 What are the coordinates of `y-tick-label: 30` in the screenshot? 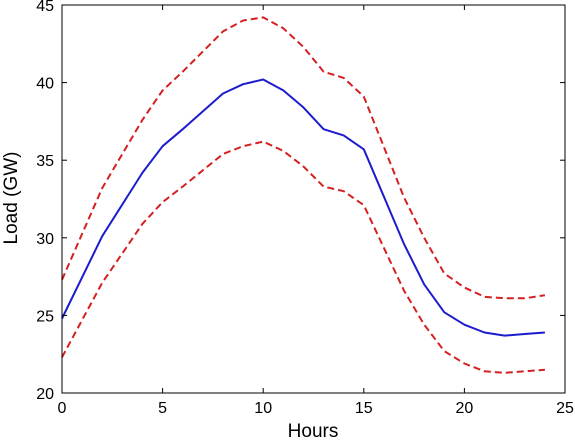 It's located at (45, 239).